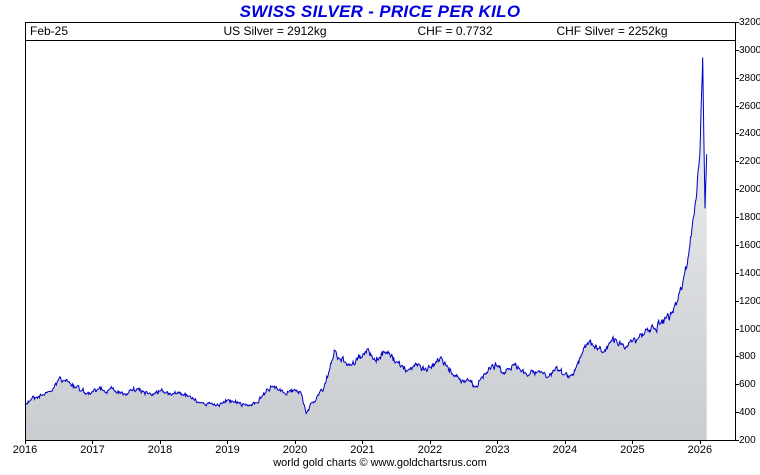 This screenshot has width=760, height=475. I want to click on y-axis-label: 2800, so click(749, 78).